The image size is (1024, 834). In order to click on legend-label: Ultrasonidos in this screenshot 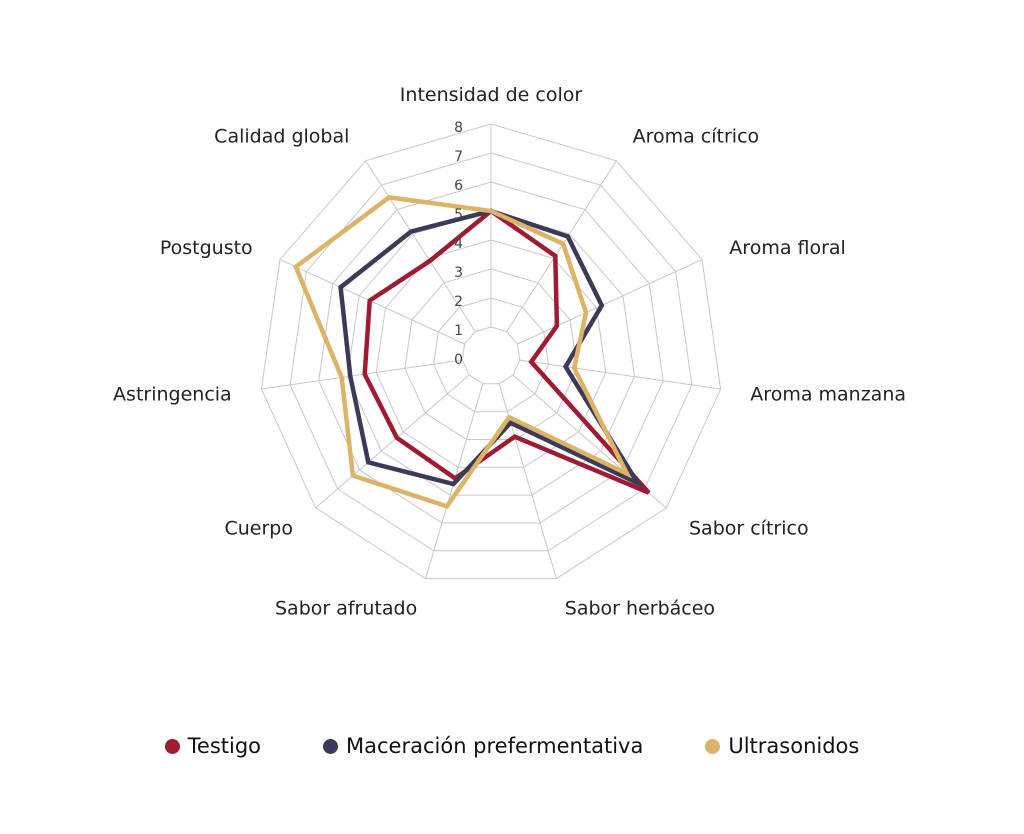, I will do `click(794, 746)`.